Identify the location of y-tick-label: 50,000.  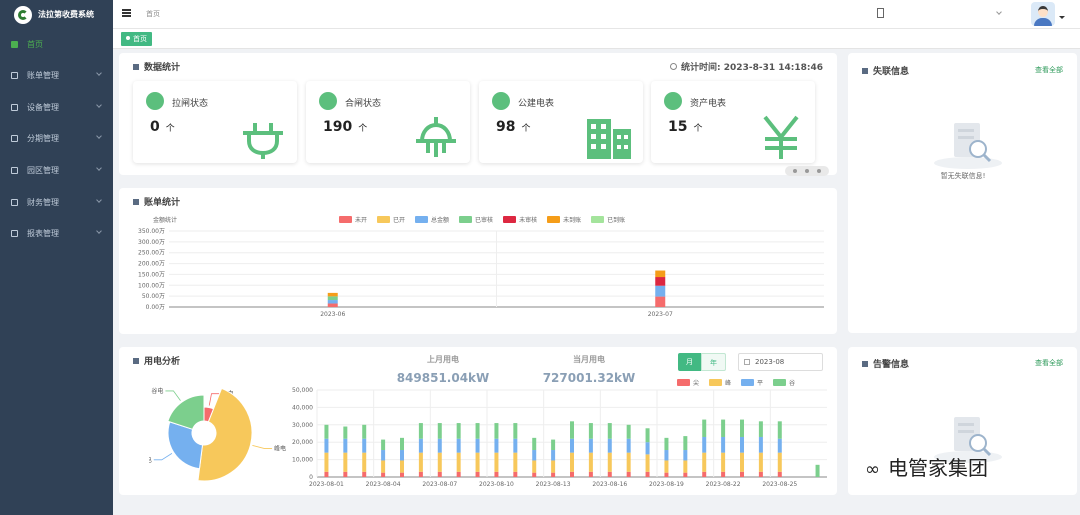
(302, 390).